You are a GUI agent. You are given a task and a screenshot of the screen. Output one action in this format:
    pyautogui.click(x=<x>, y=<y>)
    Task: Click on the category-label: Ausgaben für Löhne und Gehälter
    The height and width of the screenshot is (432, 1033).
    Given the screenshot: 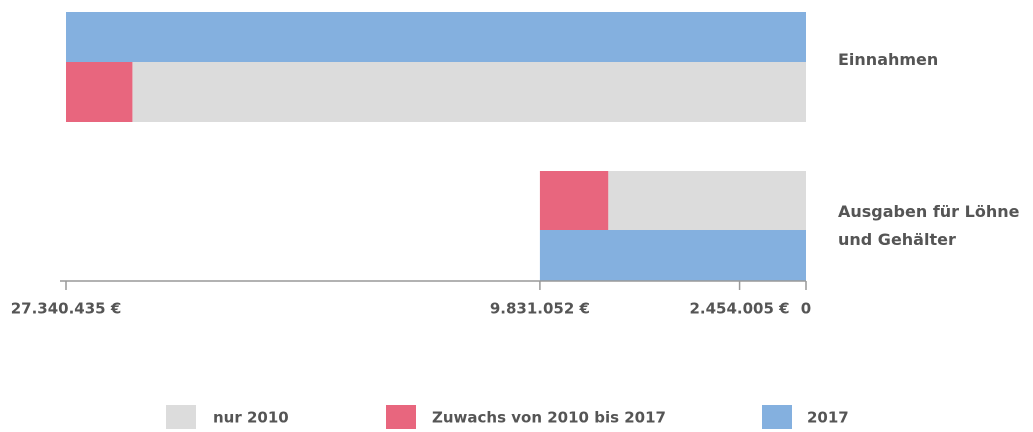 What is the action you would take?
    pyautogui.click(x=929, y=225)
    